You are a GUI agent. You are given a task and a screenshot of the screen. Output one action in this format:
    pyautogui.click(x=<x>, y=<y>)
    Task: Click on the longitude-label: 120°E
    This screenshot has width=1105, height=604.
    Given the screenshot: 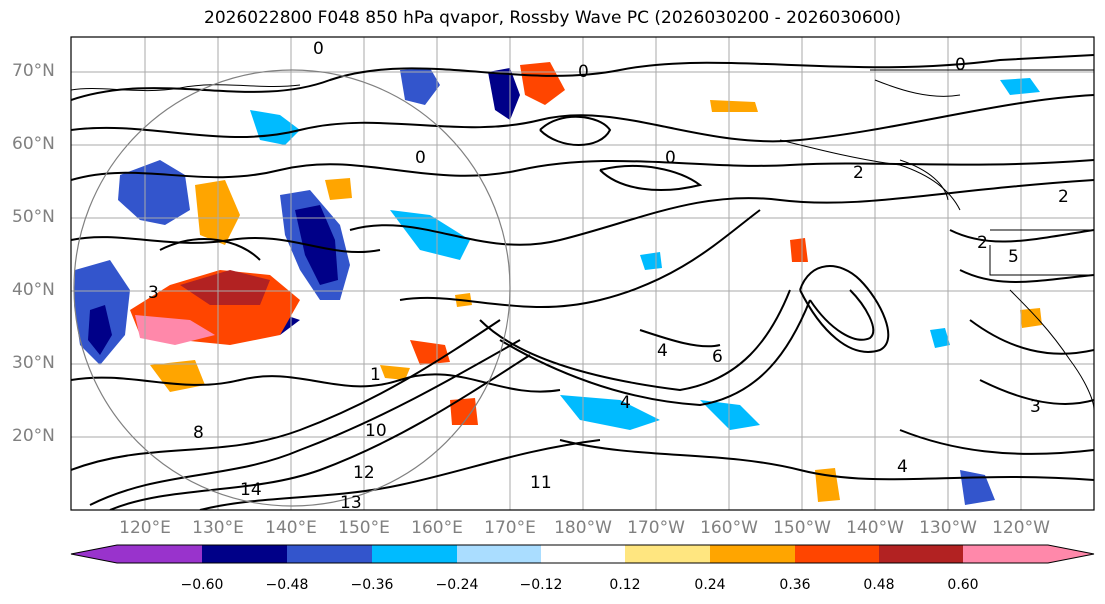 What is the action you would take?
    pyautogui.click(x=145, y=528)
    